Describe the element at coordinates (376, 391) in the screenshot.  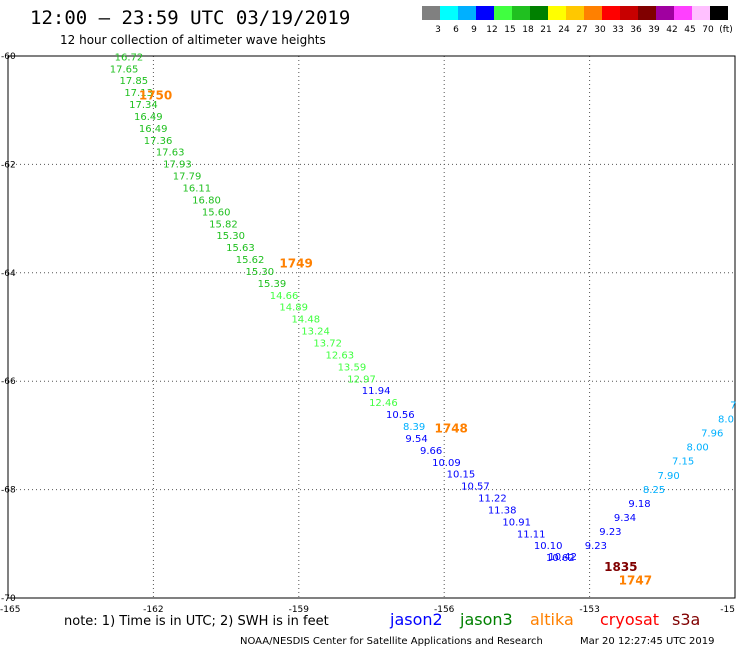
I see `wave-height-value: 11.94` at that location.